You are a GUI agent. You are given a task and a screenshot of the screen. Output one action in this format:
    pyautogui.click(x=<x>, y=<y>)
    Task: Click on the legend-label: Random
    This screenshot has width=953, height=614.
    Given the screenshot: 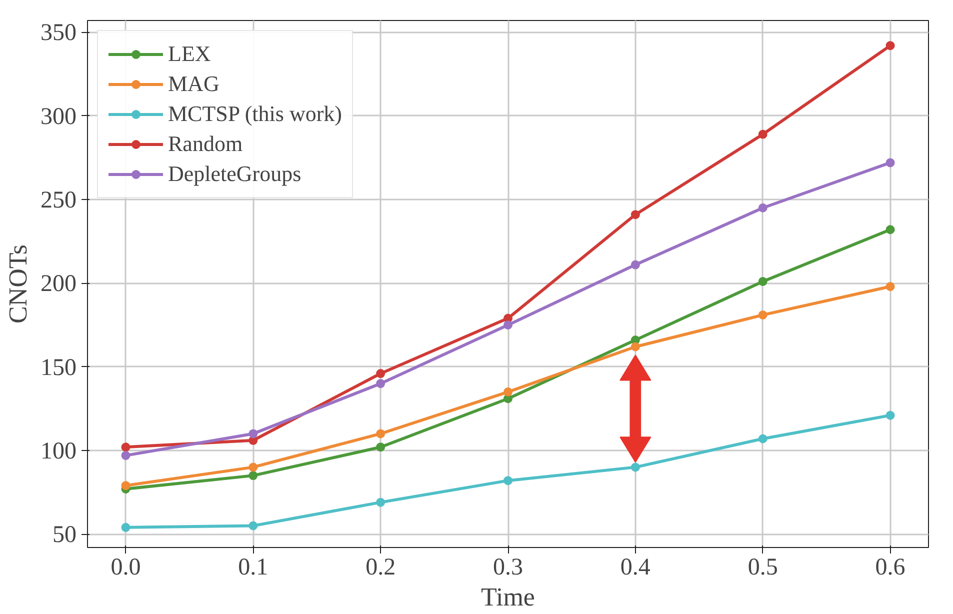 What is the action you would take?
    pyautogui.click(x=205, y=144)
    